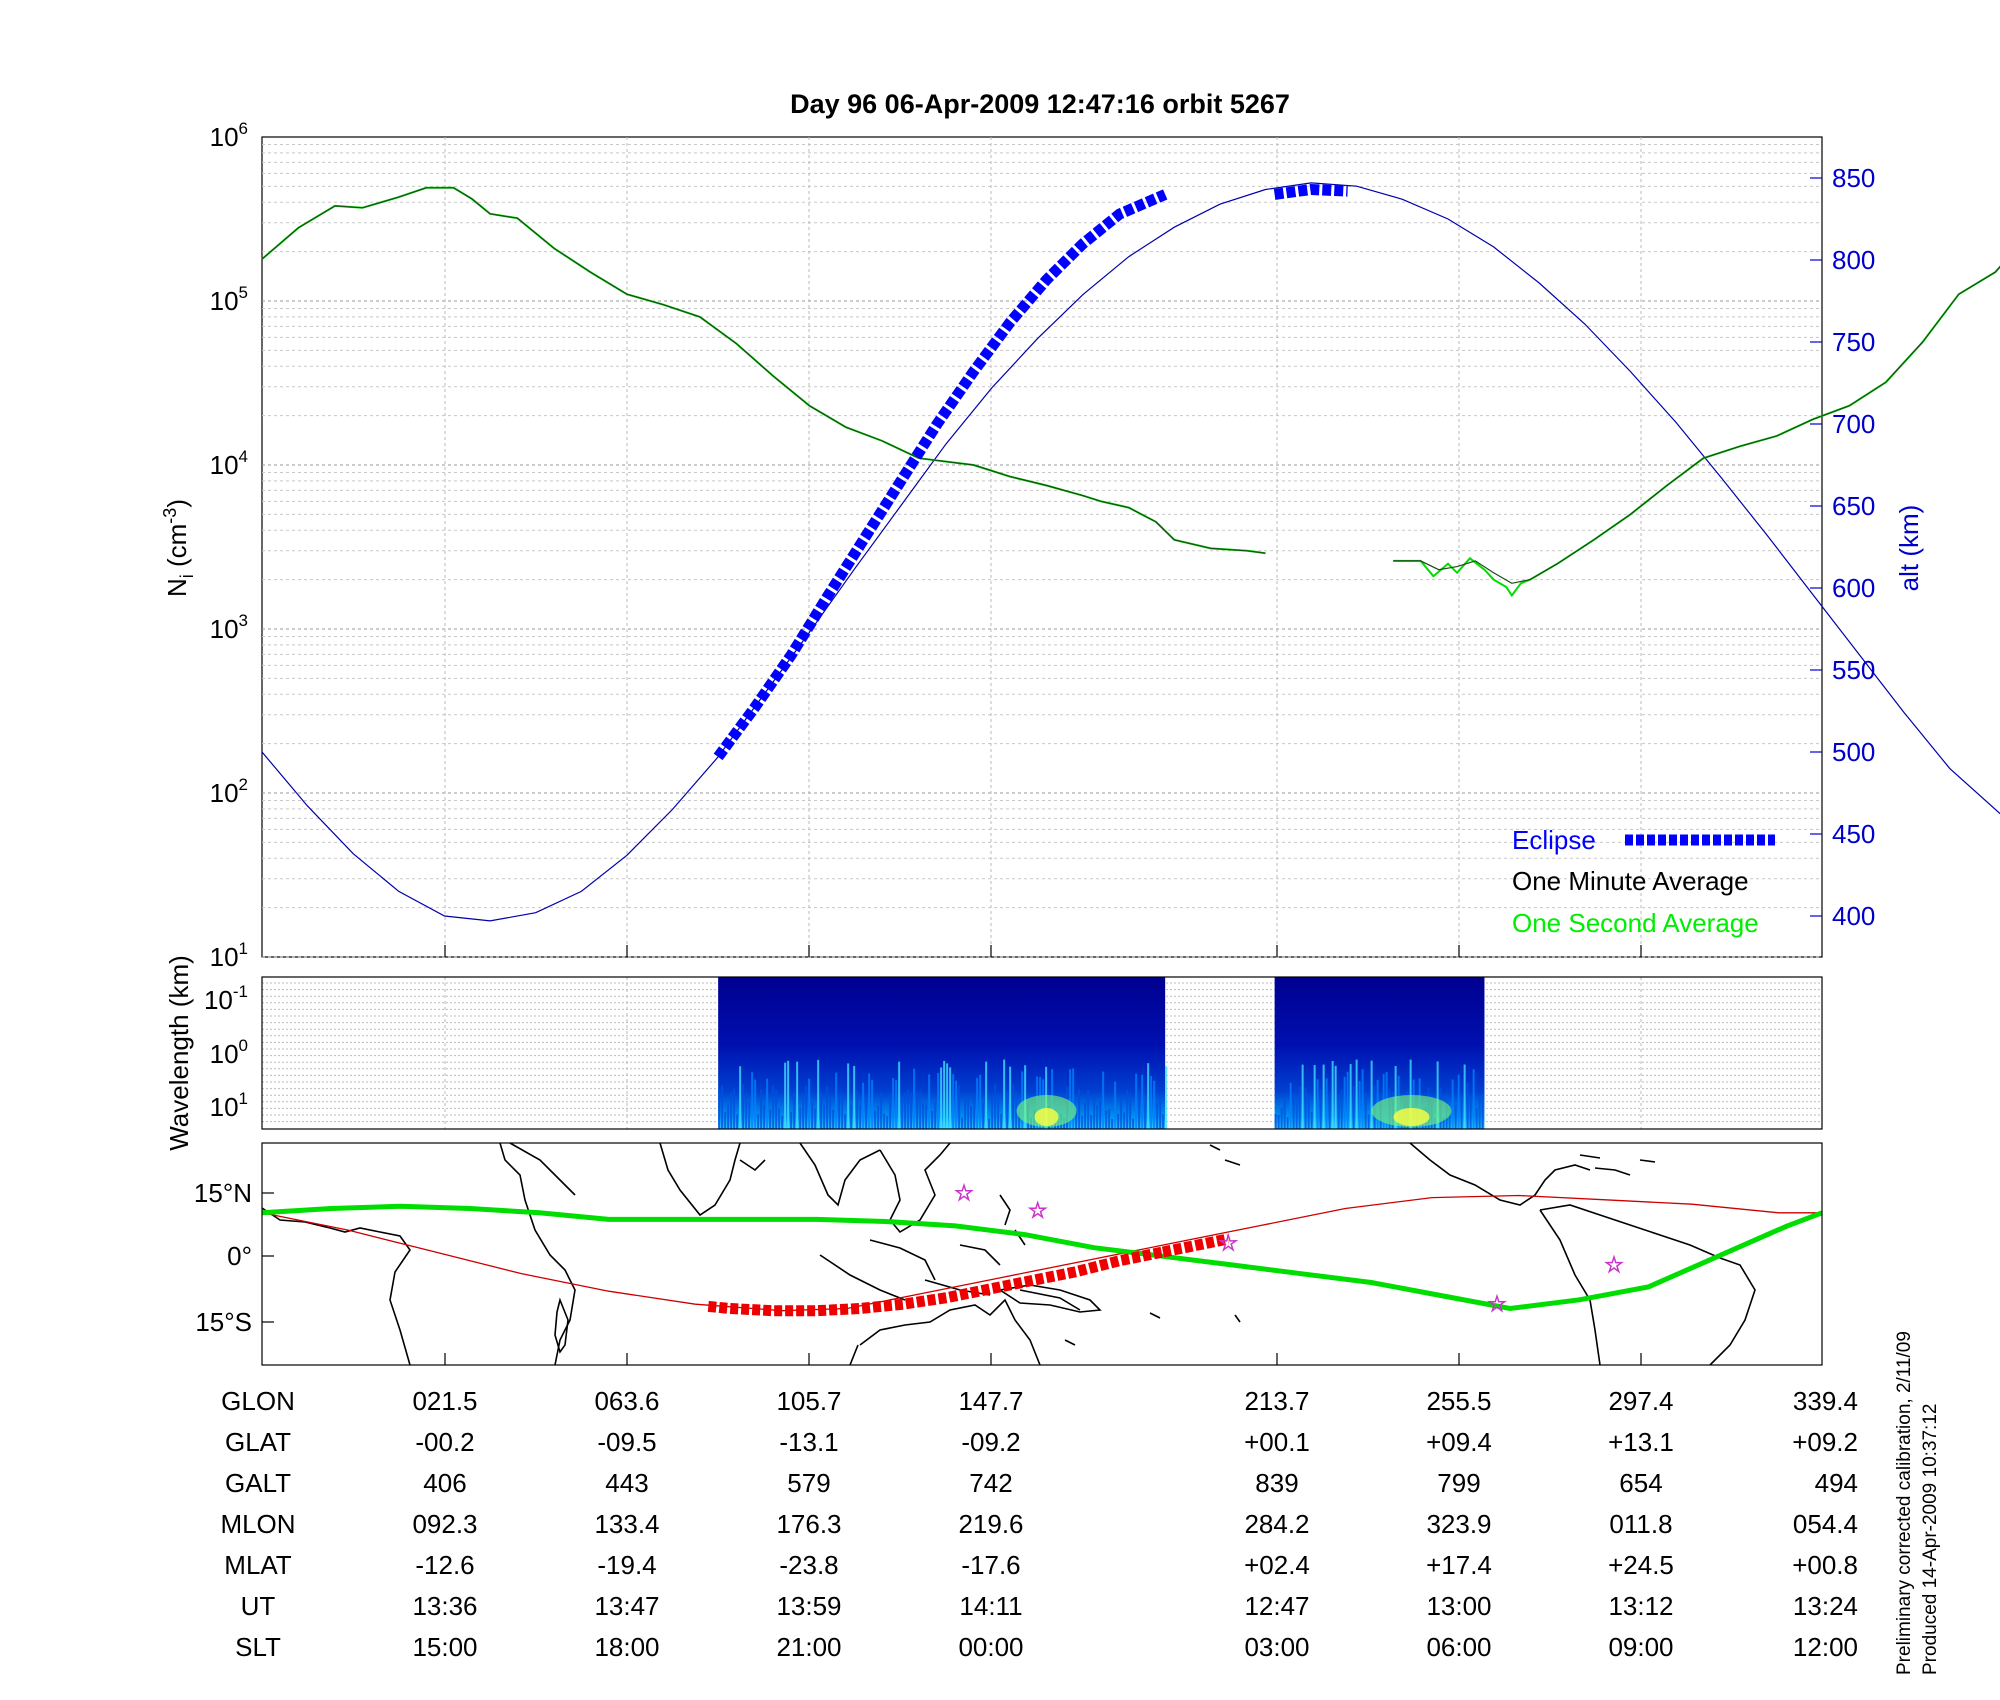 This screenshot has height=1700, width=2000. What do you see at coordinates (915, 1188) in the screenshot?
I see `coastline-southeast-asia` at bounding box center [915, 1188].